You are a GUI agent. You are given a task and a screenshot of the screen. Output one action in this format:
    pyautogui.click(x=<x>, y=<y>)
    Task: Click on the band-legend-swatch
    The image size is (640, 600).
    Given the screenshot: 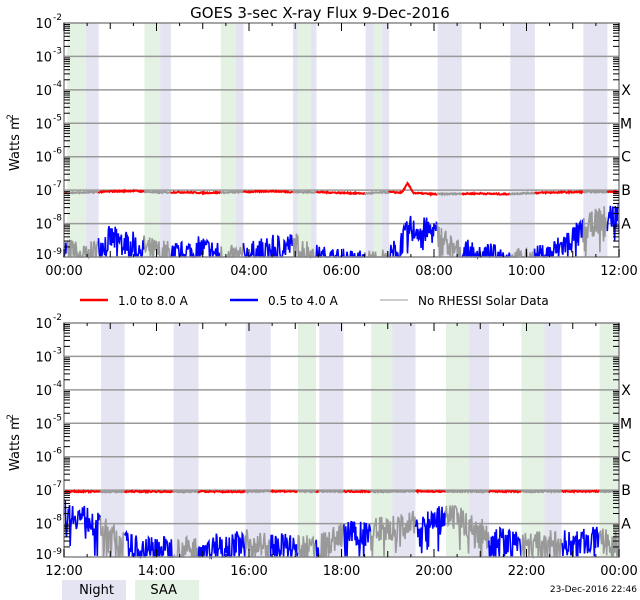 What is the action you would take?
    pyautogui.click(x=167, y=590)
    